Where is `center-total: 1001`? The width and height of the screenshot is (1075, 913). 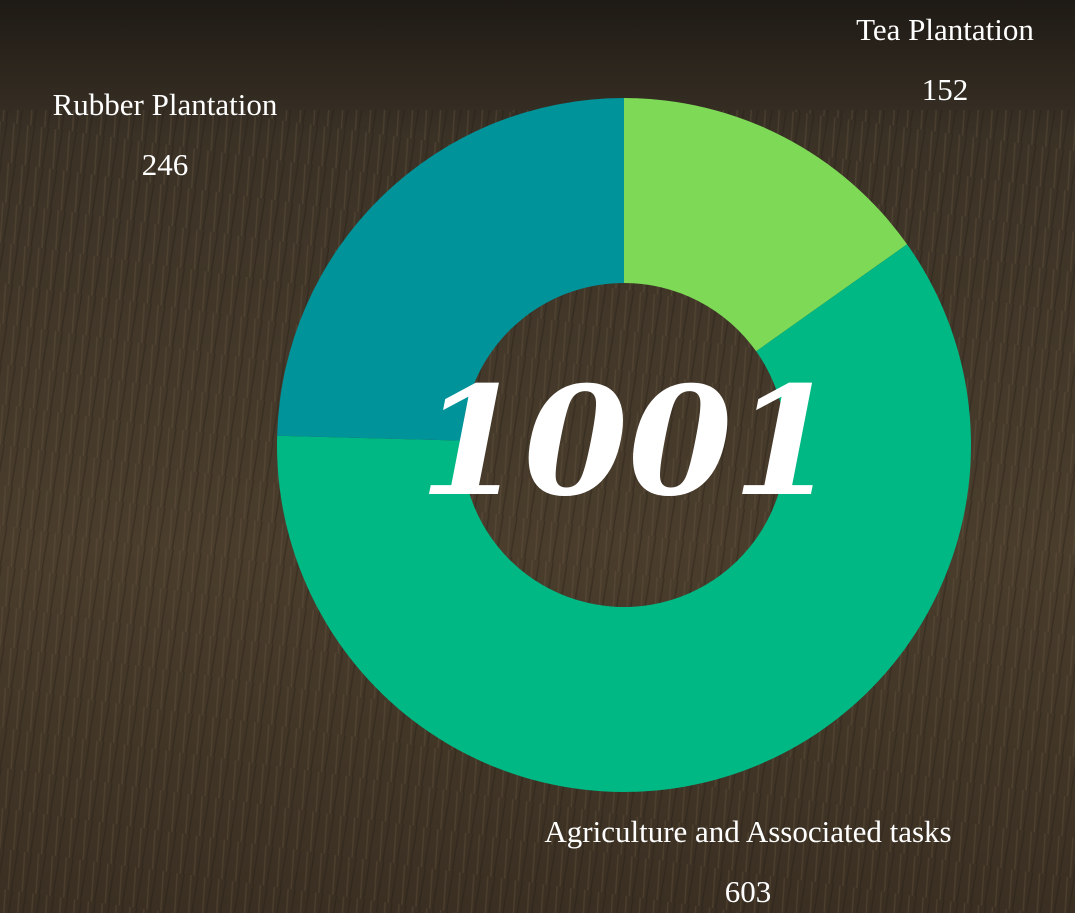
center-total: 1001 is located at coordinates (627, 442).